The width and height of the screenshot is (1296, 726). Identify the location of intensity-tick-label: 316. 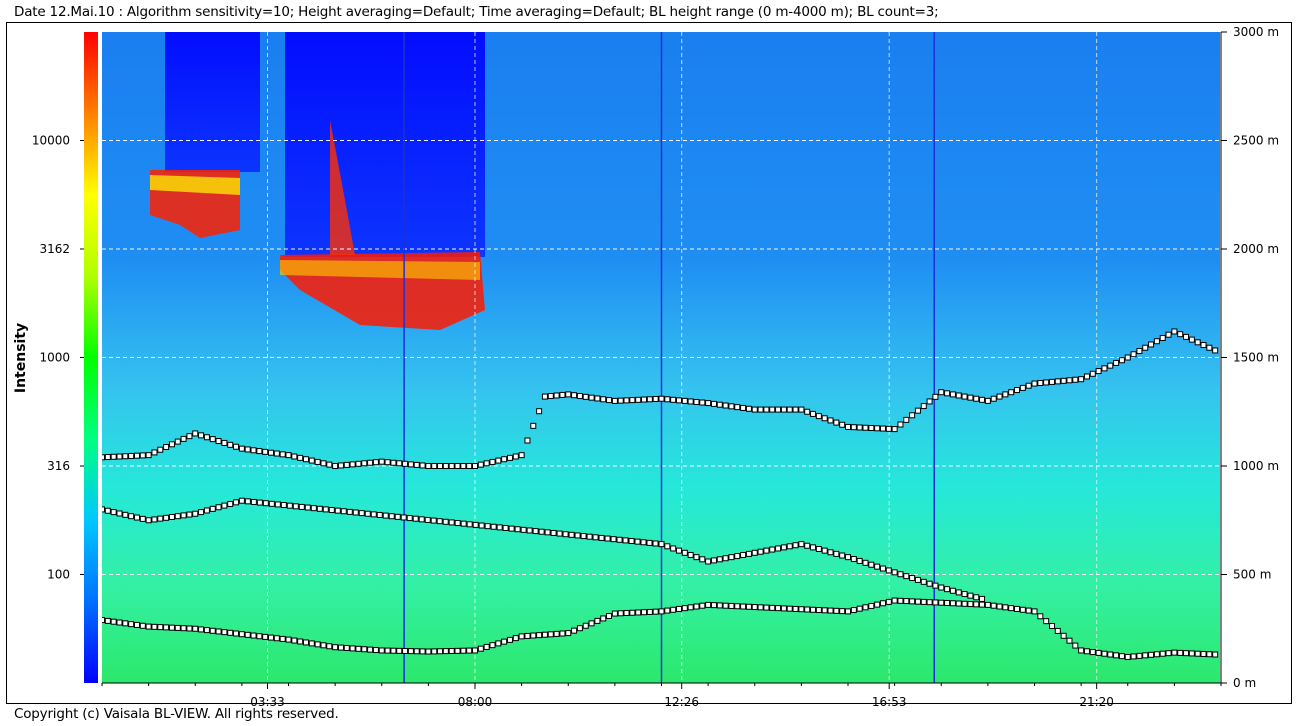
(58, 466).